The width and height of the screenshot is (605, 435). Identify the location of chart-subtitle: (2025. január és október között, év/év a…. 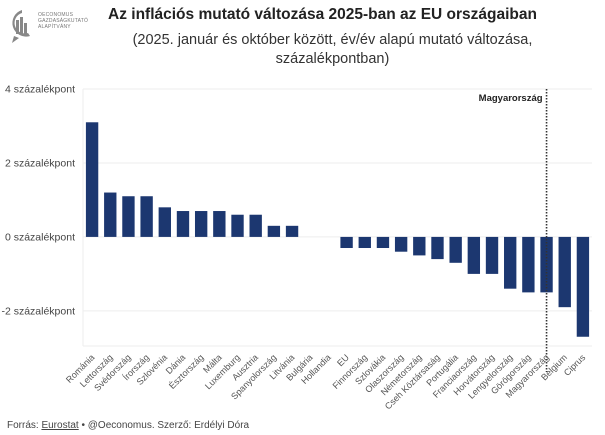
(302, 50).